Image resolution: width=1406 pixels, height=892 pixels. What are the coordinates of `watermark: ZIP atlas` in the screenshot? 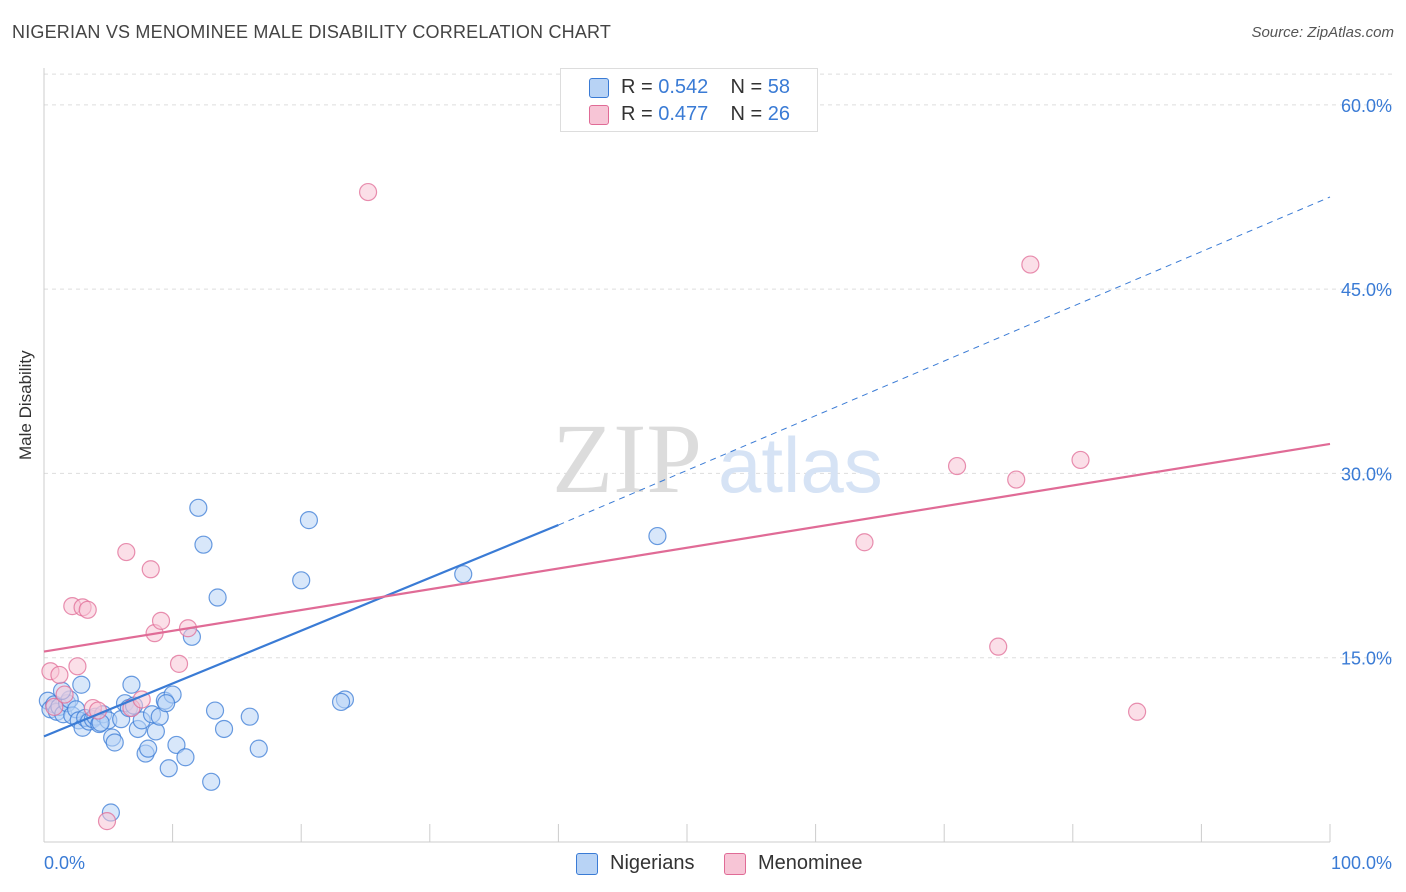 It's located at (717, 458).